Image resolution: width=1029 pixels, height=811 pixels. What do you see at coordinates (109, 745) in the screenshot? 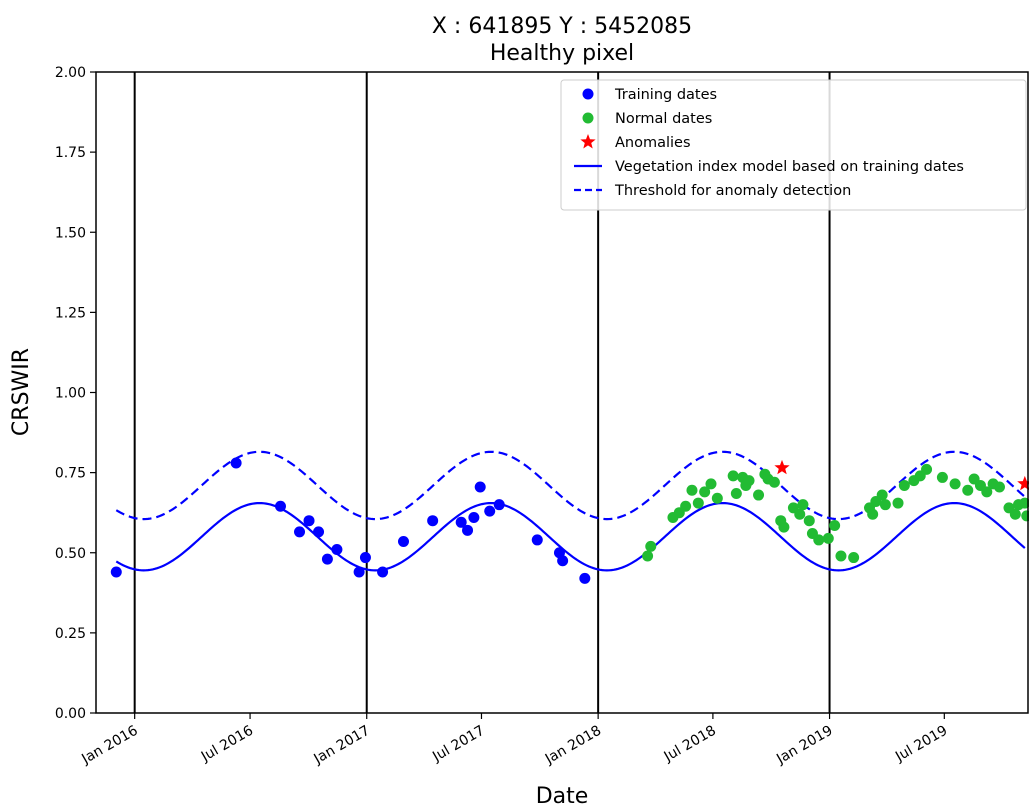
I see `x-tick-label: Jan 2016` at bounding box center [109, 745].